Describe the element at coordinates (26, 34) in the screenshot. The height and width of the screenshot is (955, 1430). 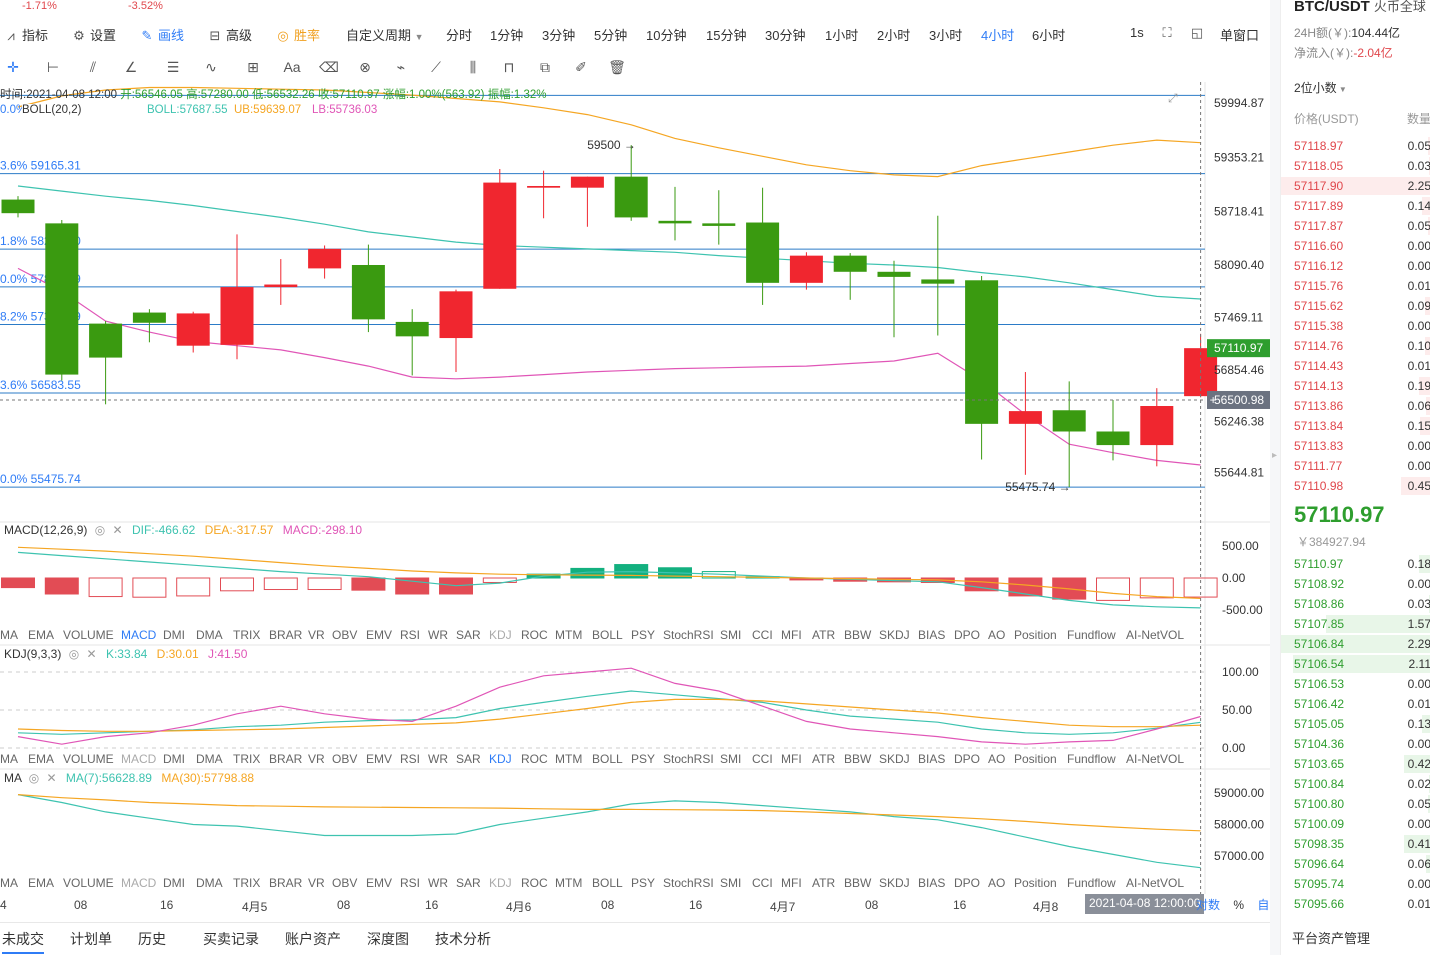
I see `indicators-button: ⩘ 指标` at that location.